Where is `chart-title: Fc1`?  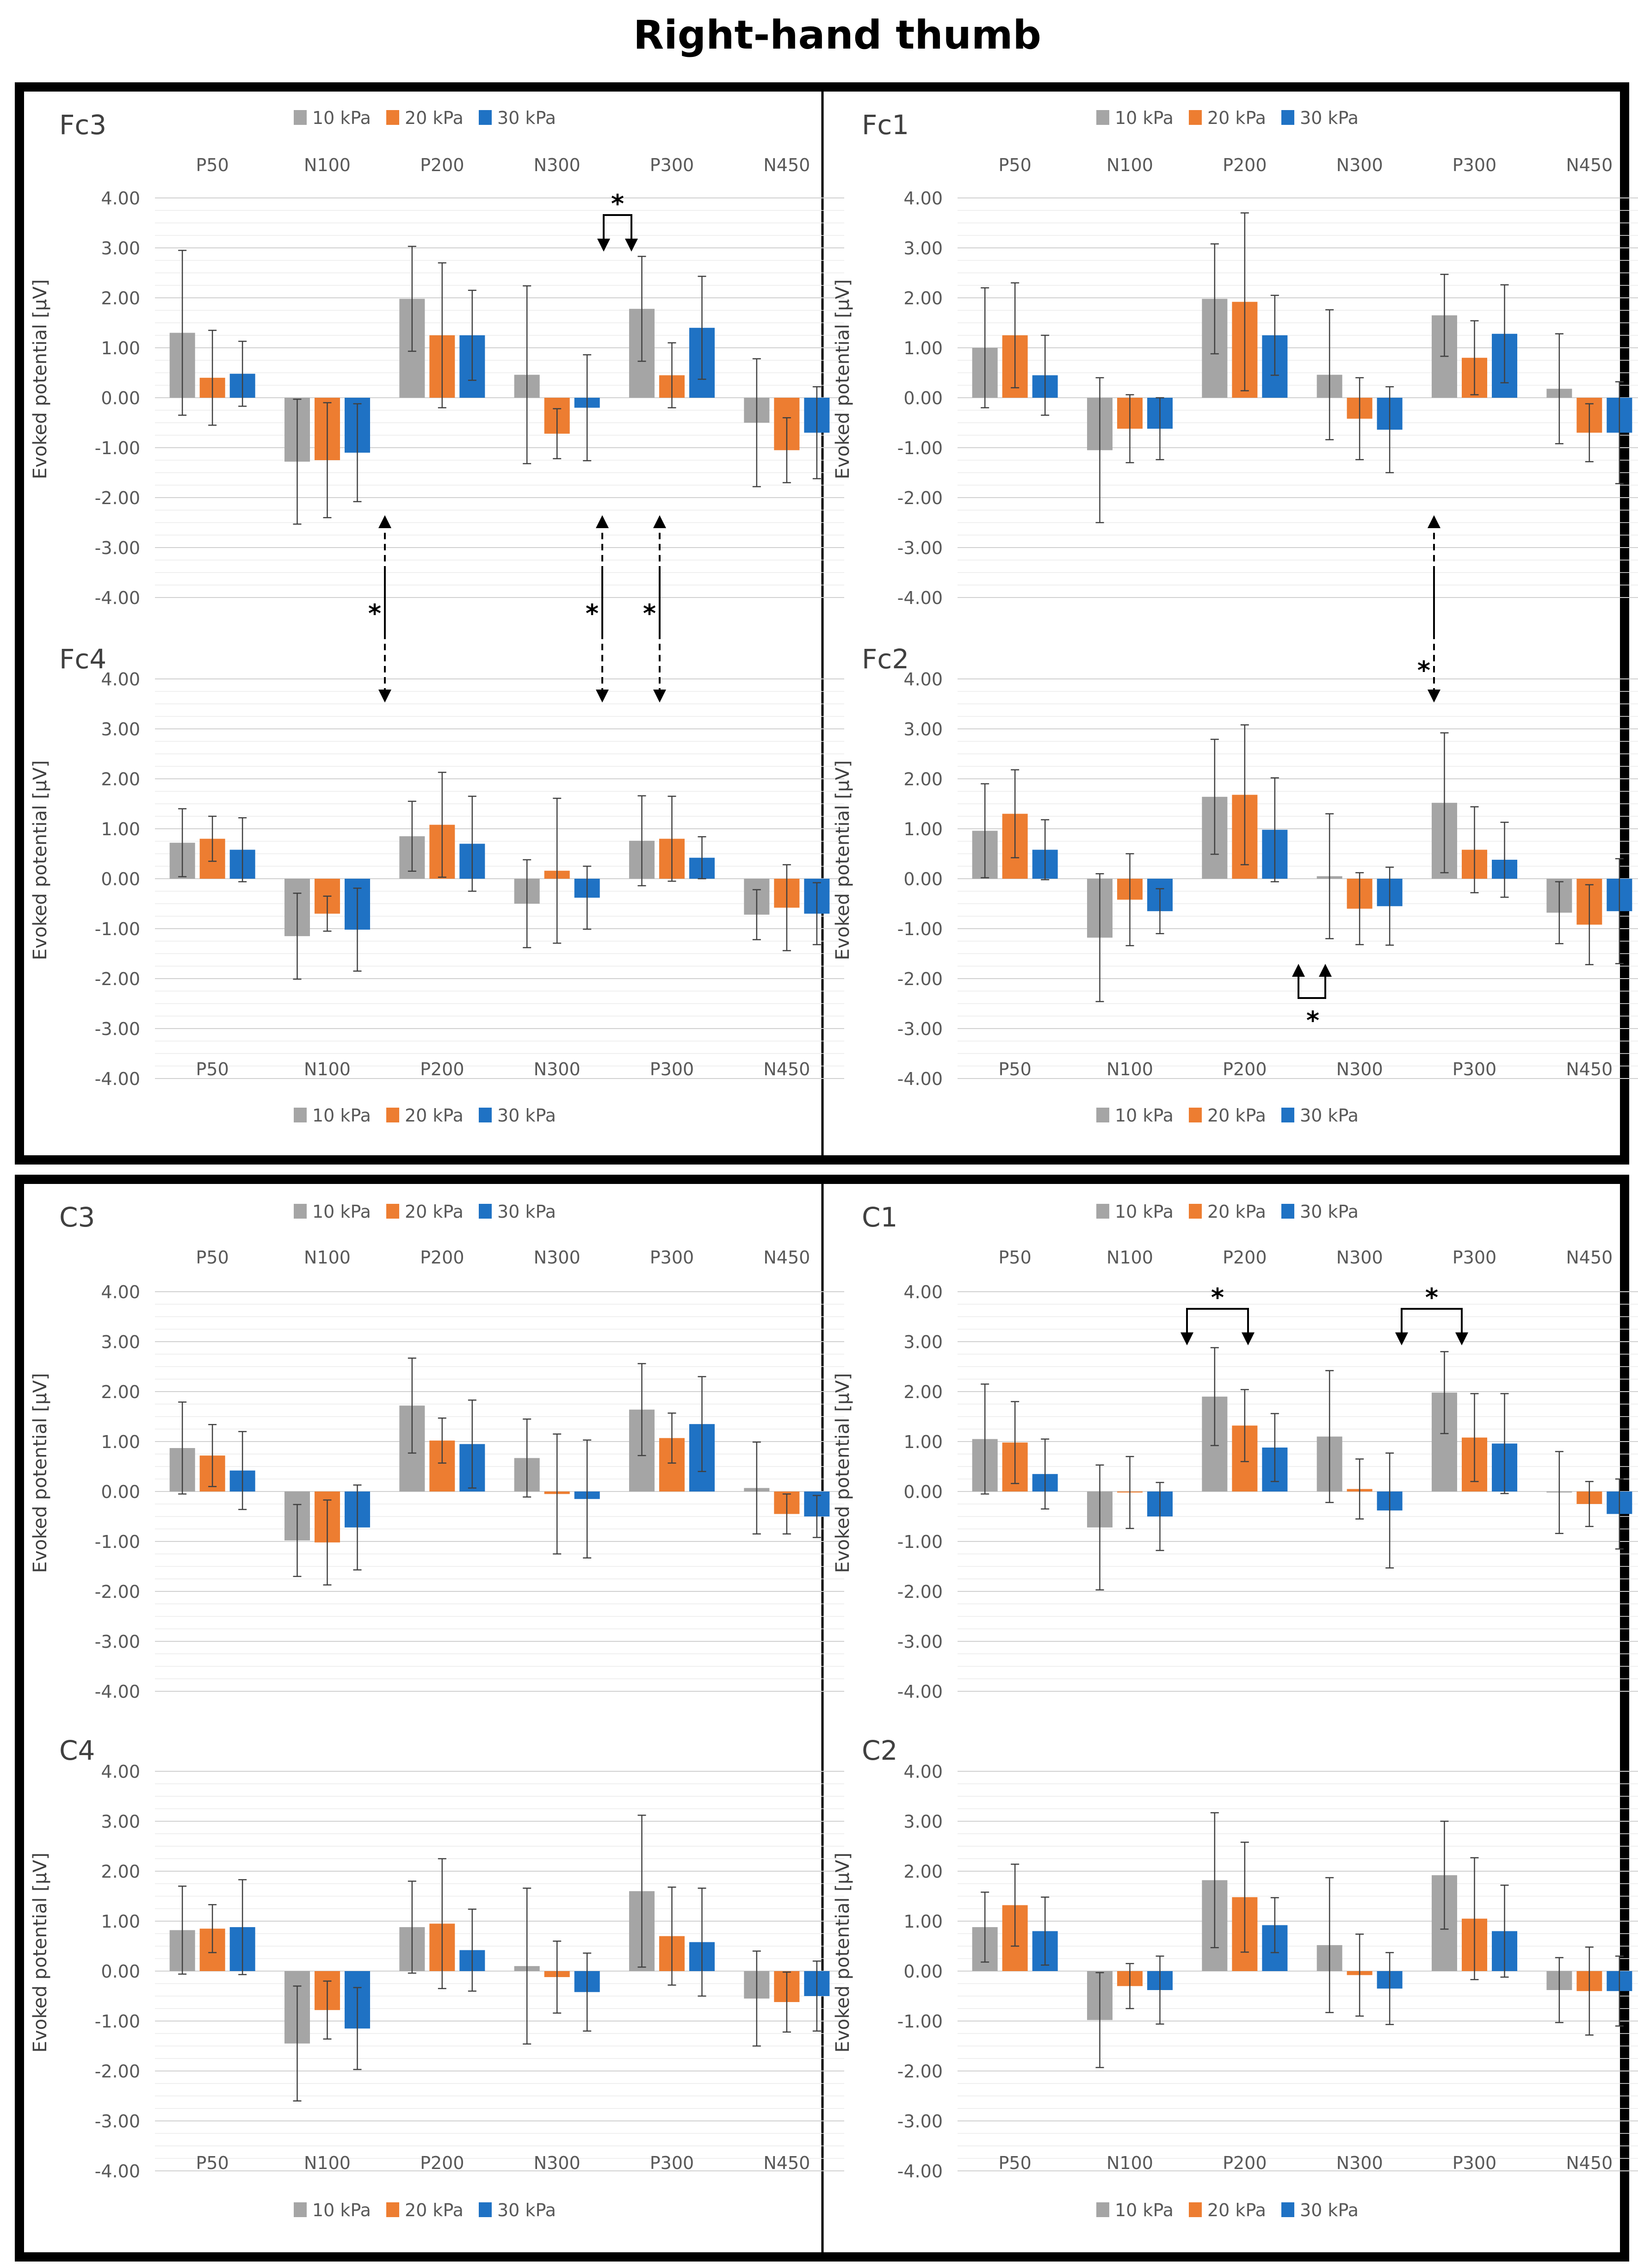
chart-title: Fc1 is located at coordinates (885, 125).